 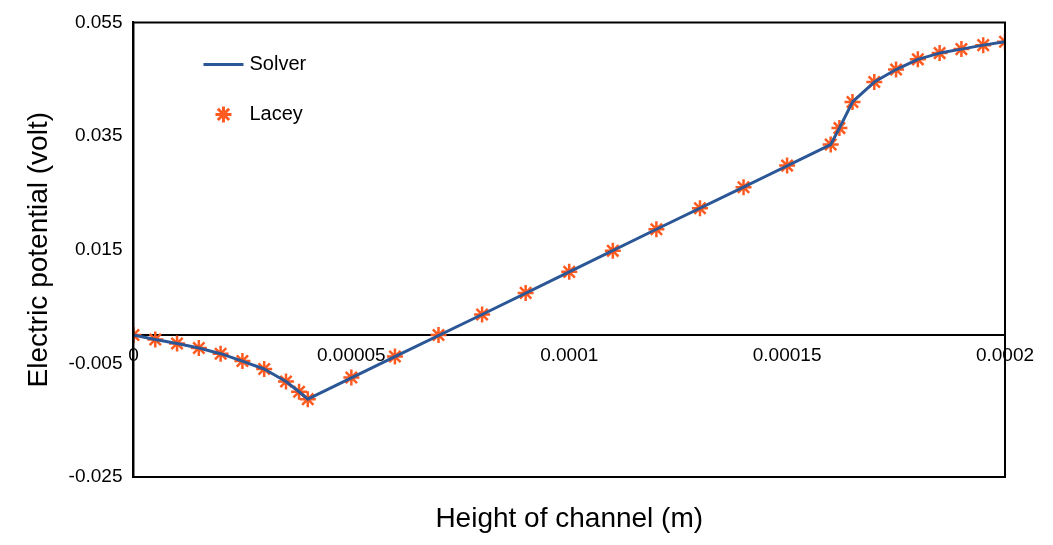 What do you see at coordinates (276, 112) in the screenshot?
I see `legend-label: Lacey` at bounding box center [276, 112].